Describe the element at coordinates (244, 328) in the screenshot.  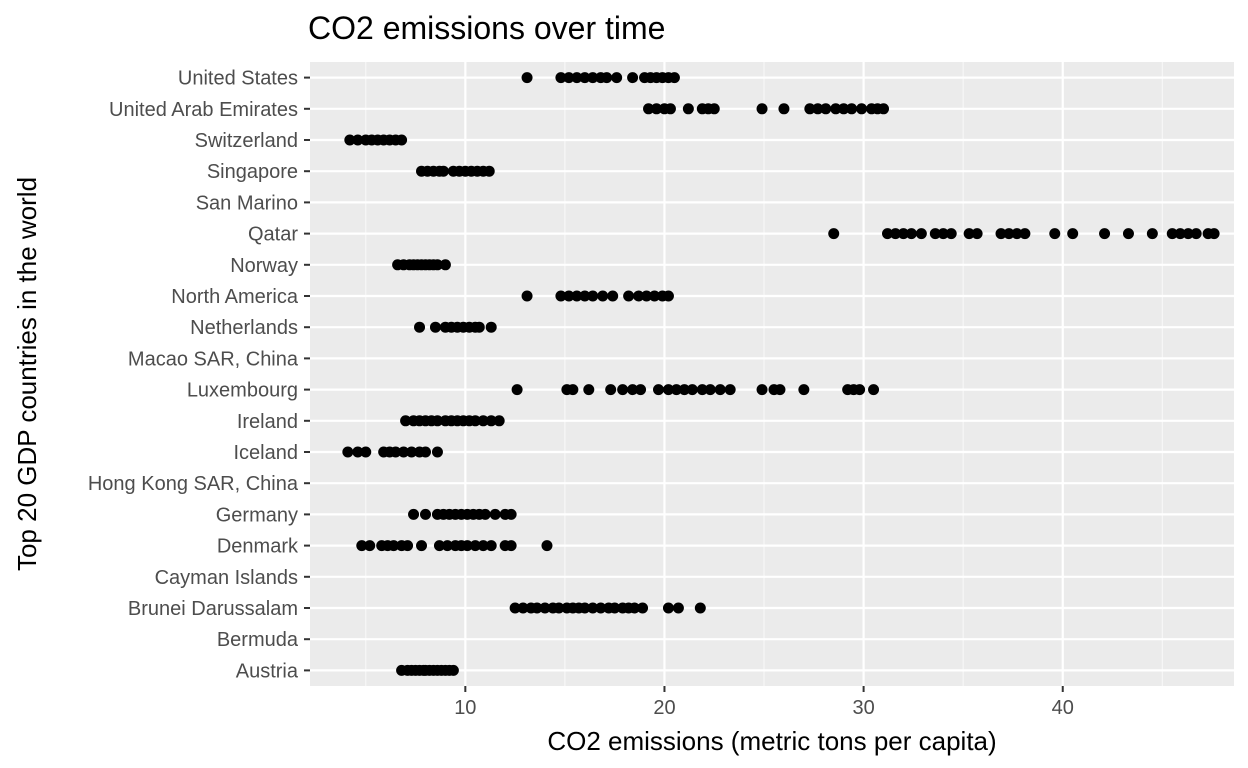
I see `y-tick-label: Netherlands` at that location.